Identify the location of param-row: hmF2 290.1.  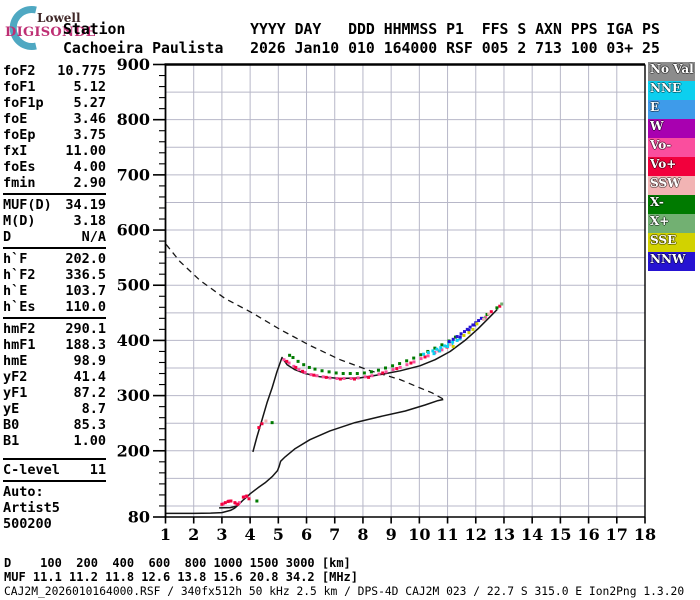
(54, 329).